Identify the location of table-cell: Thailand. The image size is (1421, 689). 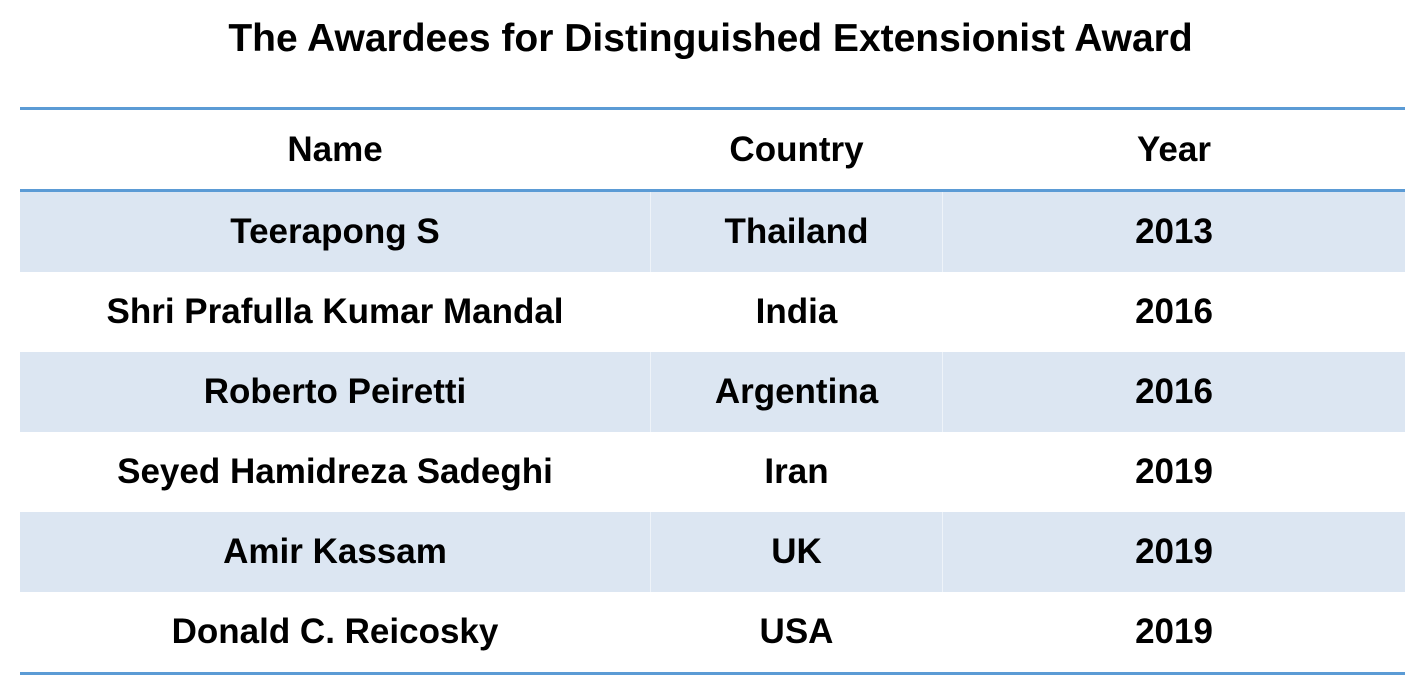
(796, 232).